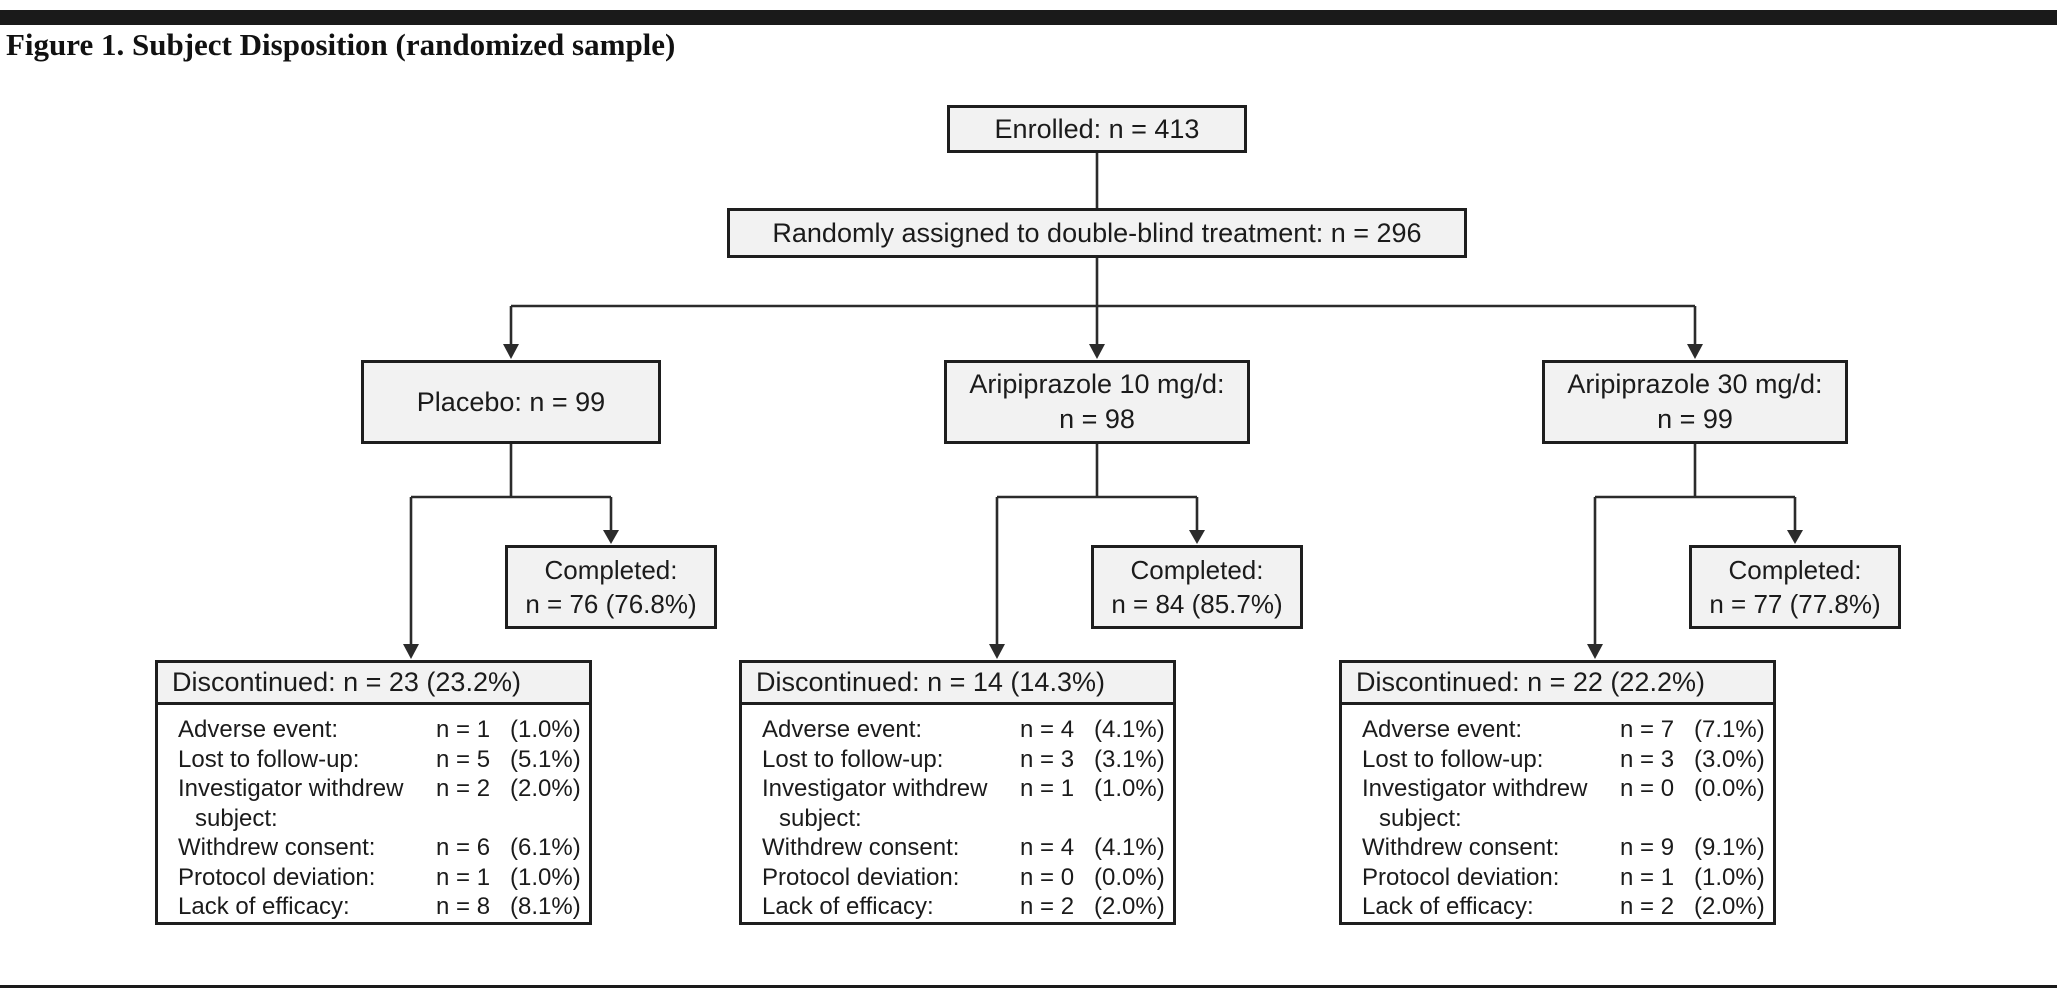 This screenshot has height=1001, width=2057. I want to click on completed-line2: n = 84 (85.7%), so click(1197, 604).